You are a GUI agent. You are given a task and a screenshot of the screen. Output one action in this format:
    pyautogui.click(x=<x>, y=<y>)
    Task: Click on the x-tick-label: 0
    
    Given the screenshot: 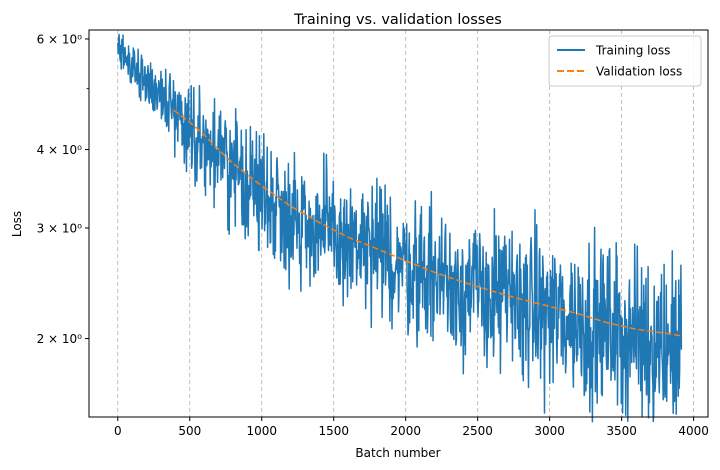 What is the action you would take?
    pyautogui.click(x=118, y=431)
    